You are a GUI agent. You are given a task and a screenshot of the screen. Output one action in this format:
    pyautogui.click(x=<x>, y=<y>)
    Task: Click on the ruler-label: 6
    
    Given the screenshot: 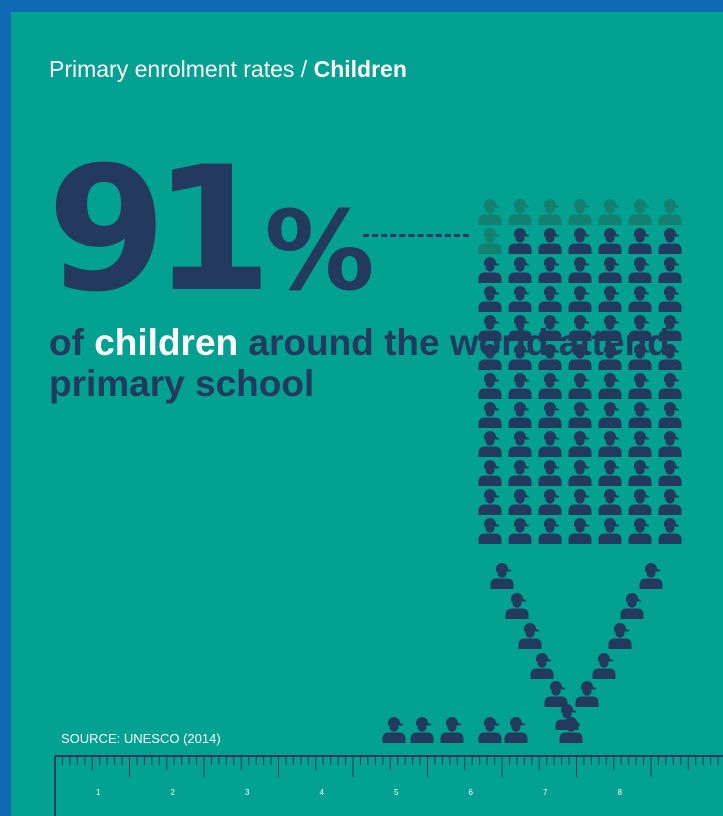 What is the action you would take?
    pyautogui.click(x=471, y=792)
    